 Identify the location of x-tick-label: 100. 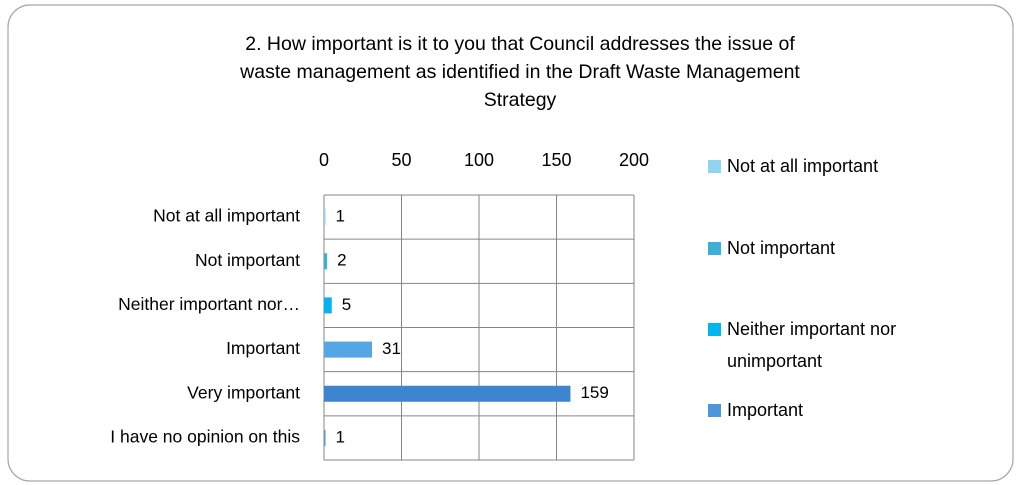
(479, 160).